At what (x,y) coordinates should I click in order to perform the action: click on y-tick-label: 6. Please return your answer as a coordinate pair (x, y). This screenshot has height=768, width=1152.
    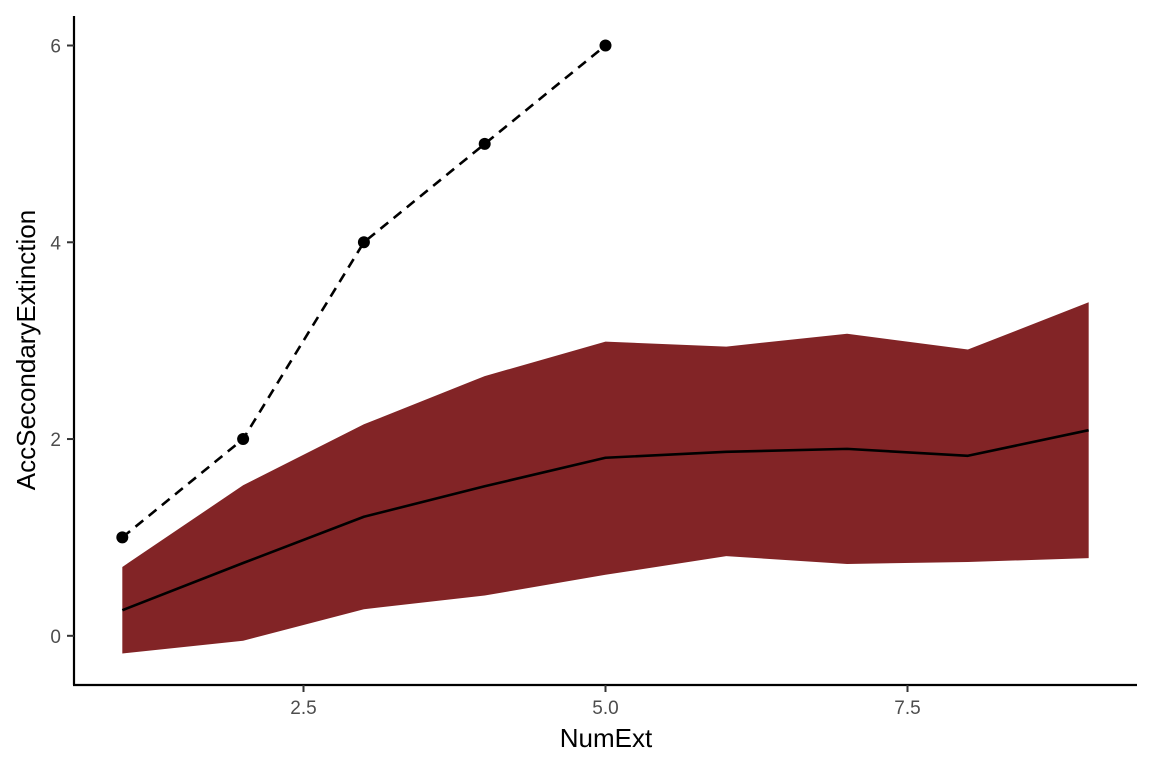
    Looking at the image, I should click on (55, 47).